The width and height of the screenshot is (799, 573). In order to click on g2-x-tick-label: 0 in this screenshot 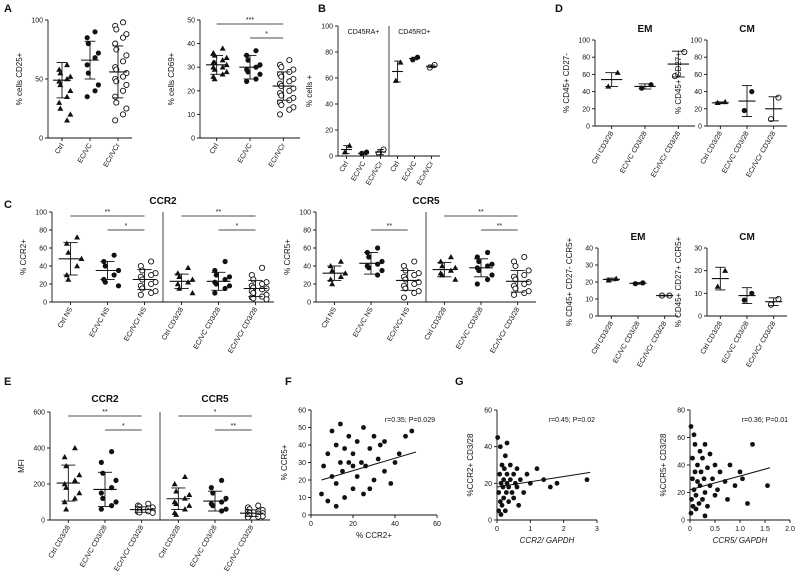, I will do `click(690, 529)`.